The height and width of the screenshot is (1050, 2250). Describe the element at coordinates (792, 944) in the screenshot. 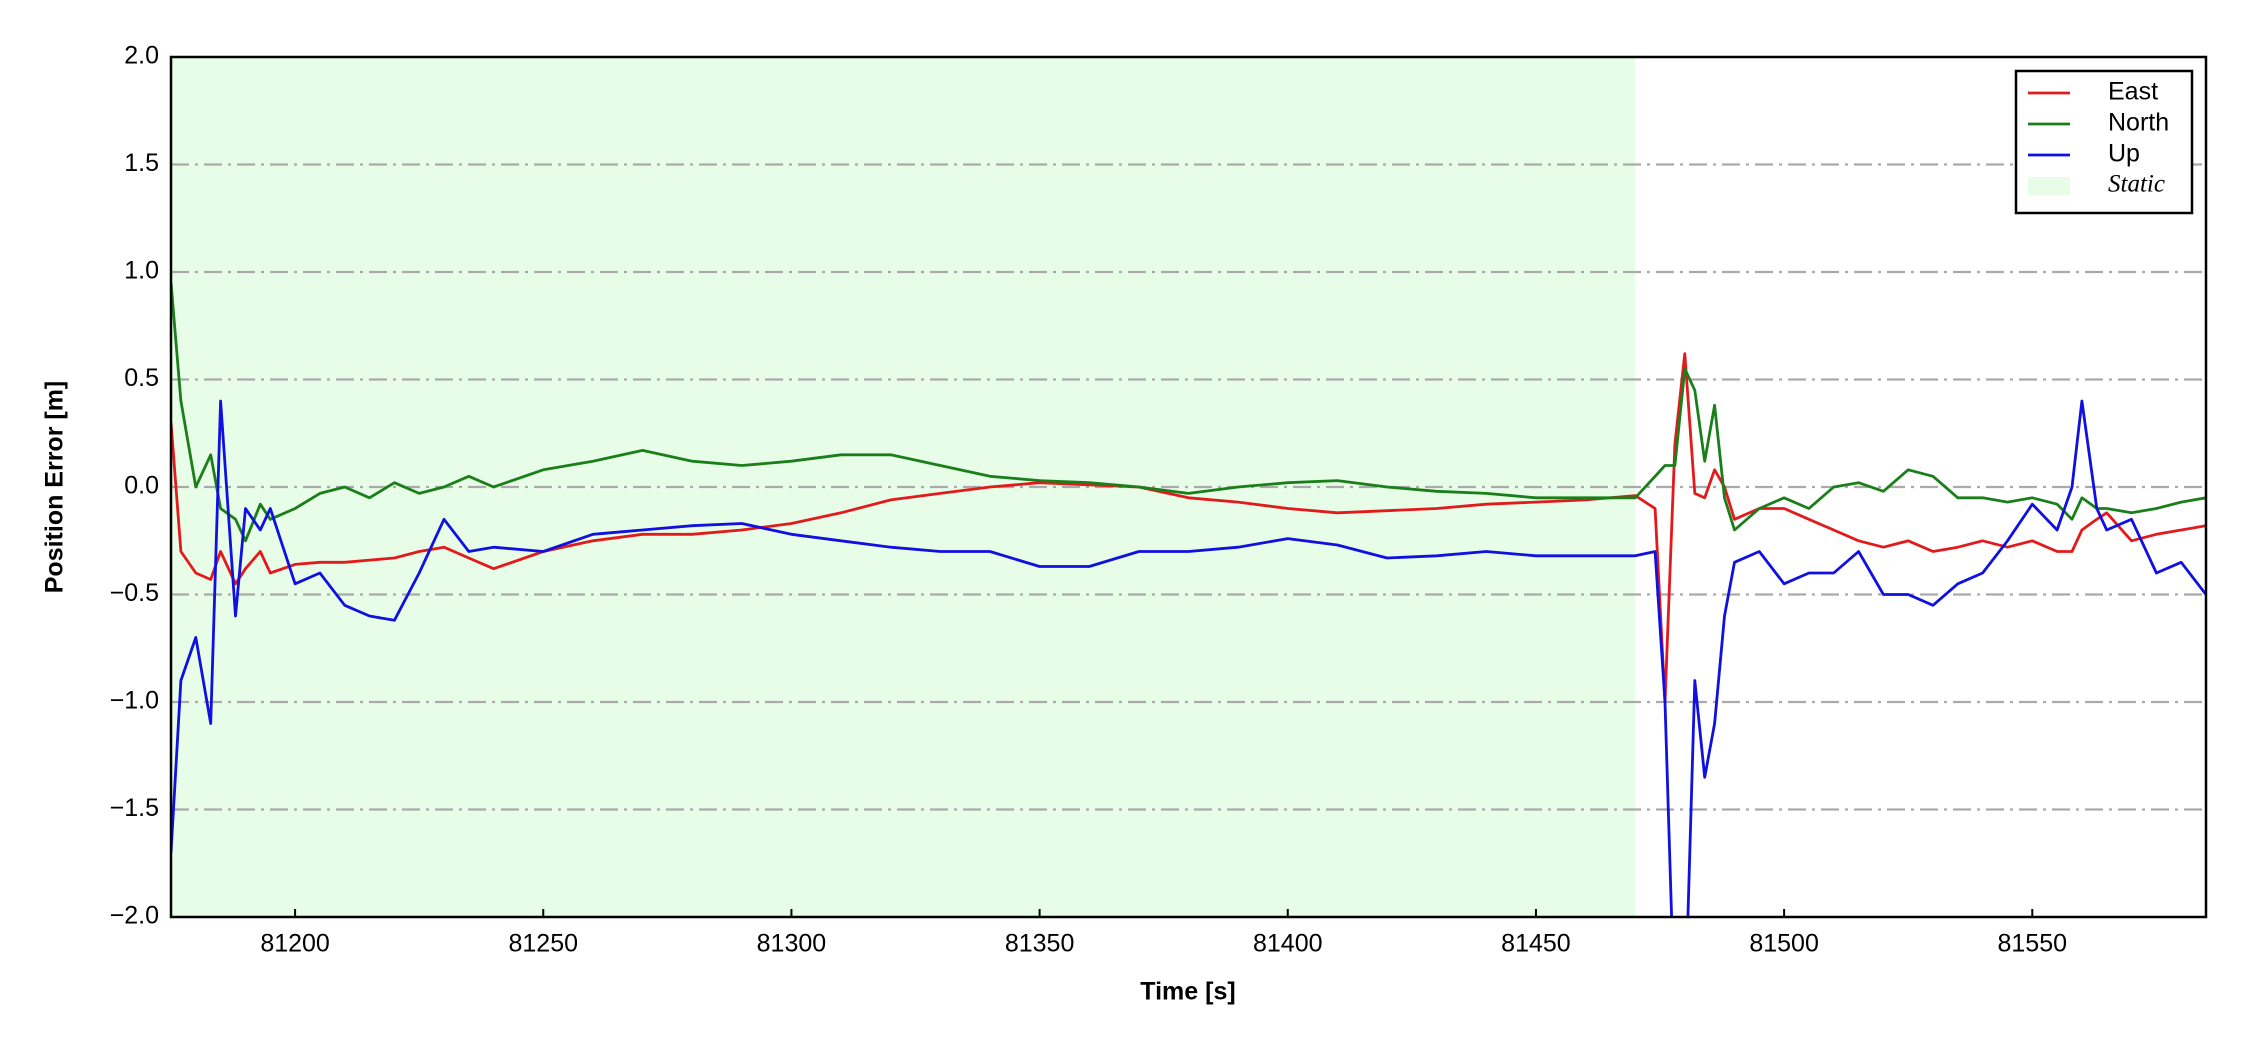

I see `x-tick-label: 81300` at that location.